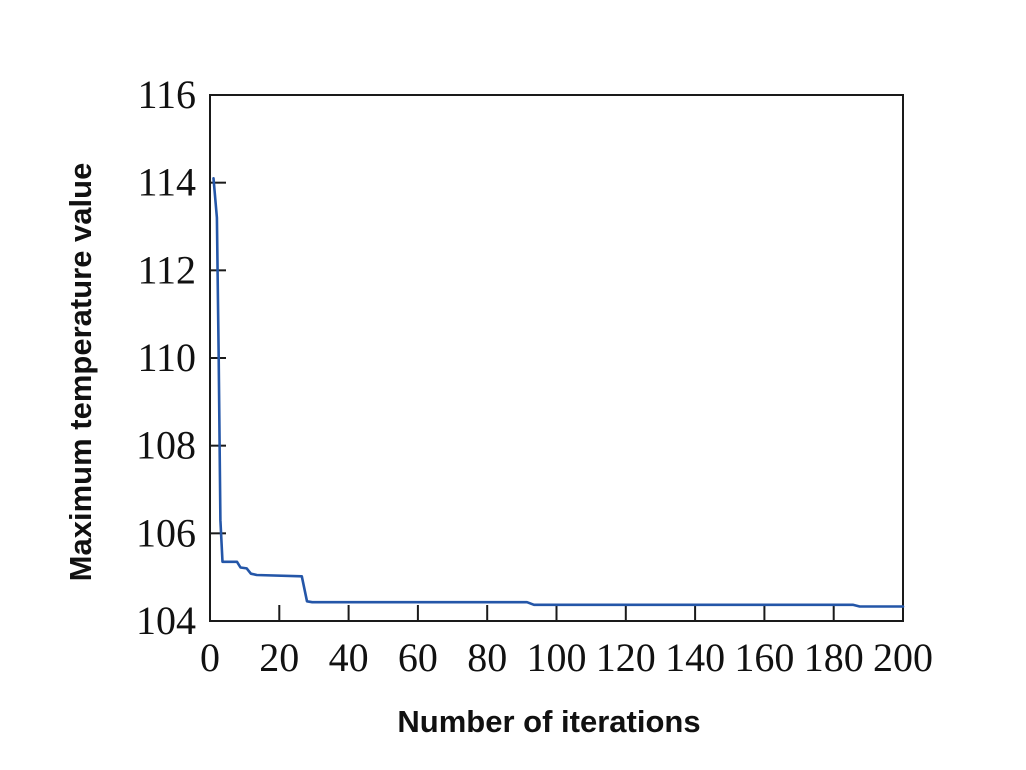  What do you see at coordinates (166, 269) in the screenshot?
I see `y-tick-label: 112` at bounding box center [166, 269].